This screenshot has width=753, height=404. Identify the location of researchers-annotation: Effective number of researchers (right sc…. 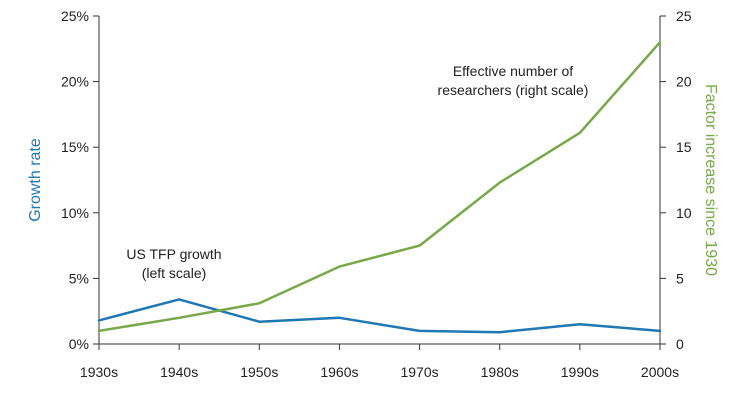
(513, 80).